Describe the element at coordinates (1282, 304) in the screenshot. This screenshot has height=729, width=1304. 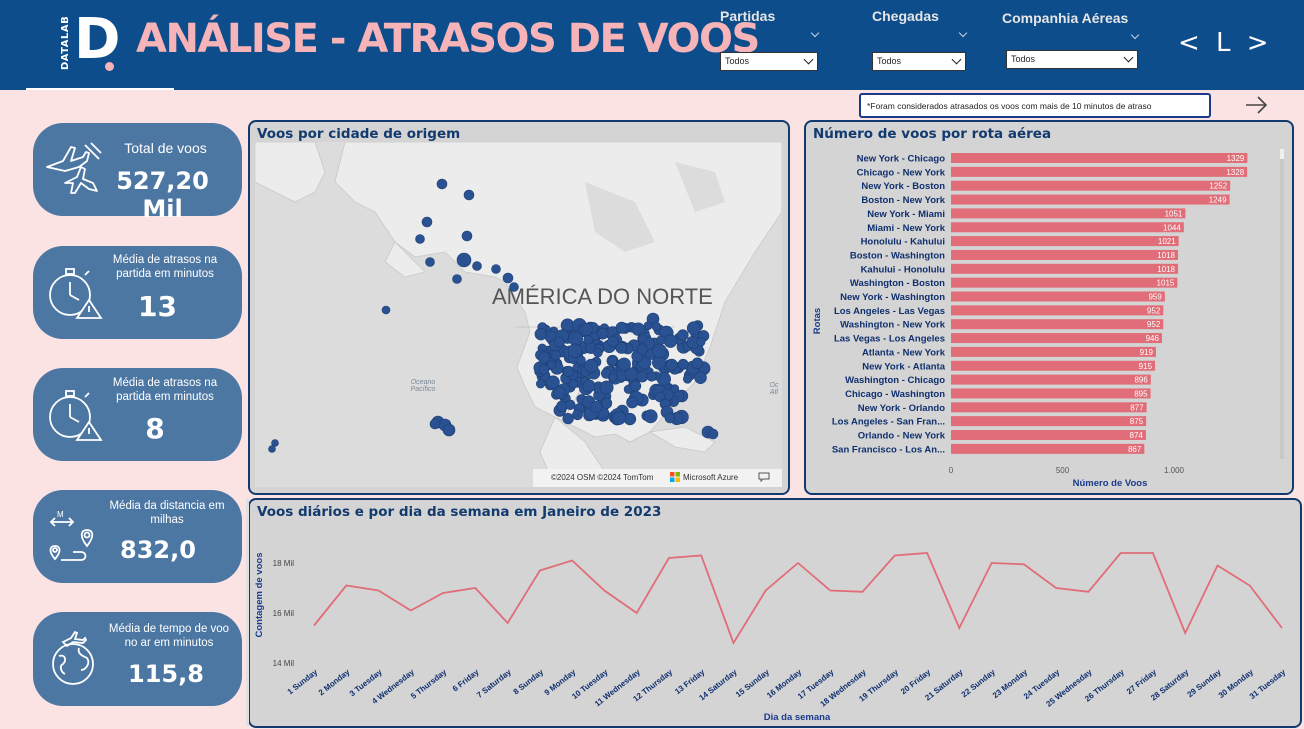
I see `routes-scrollbar` at that location.